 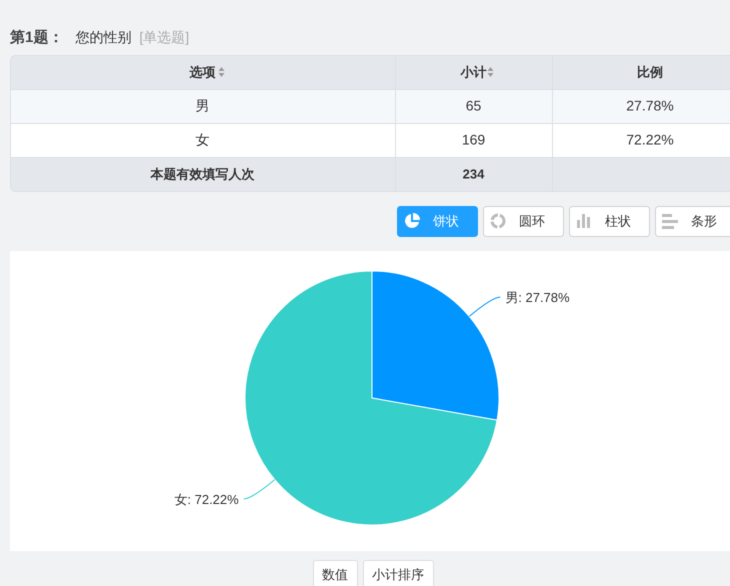 What do you see at coordinates (474, 140) in the screenshot?
I see `text: 169` at bounding box center [474, 140].